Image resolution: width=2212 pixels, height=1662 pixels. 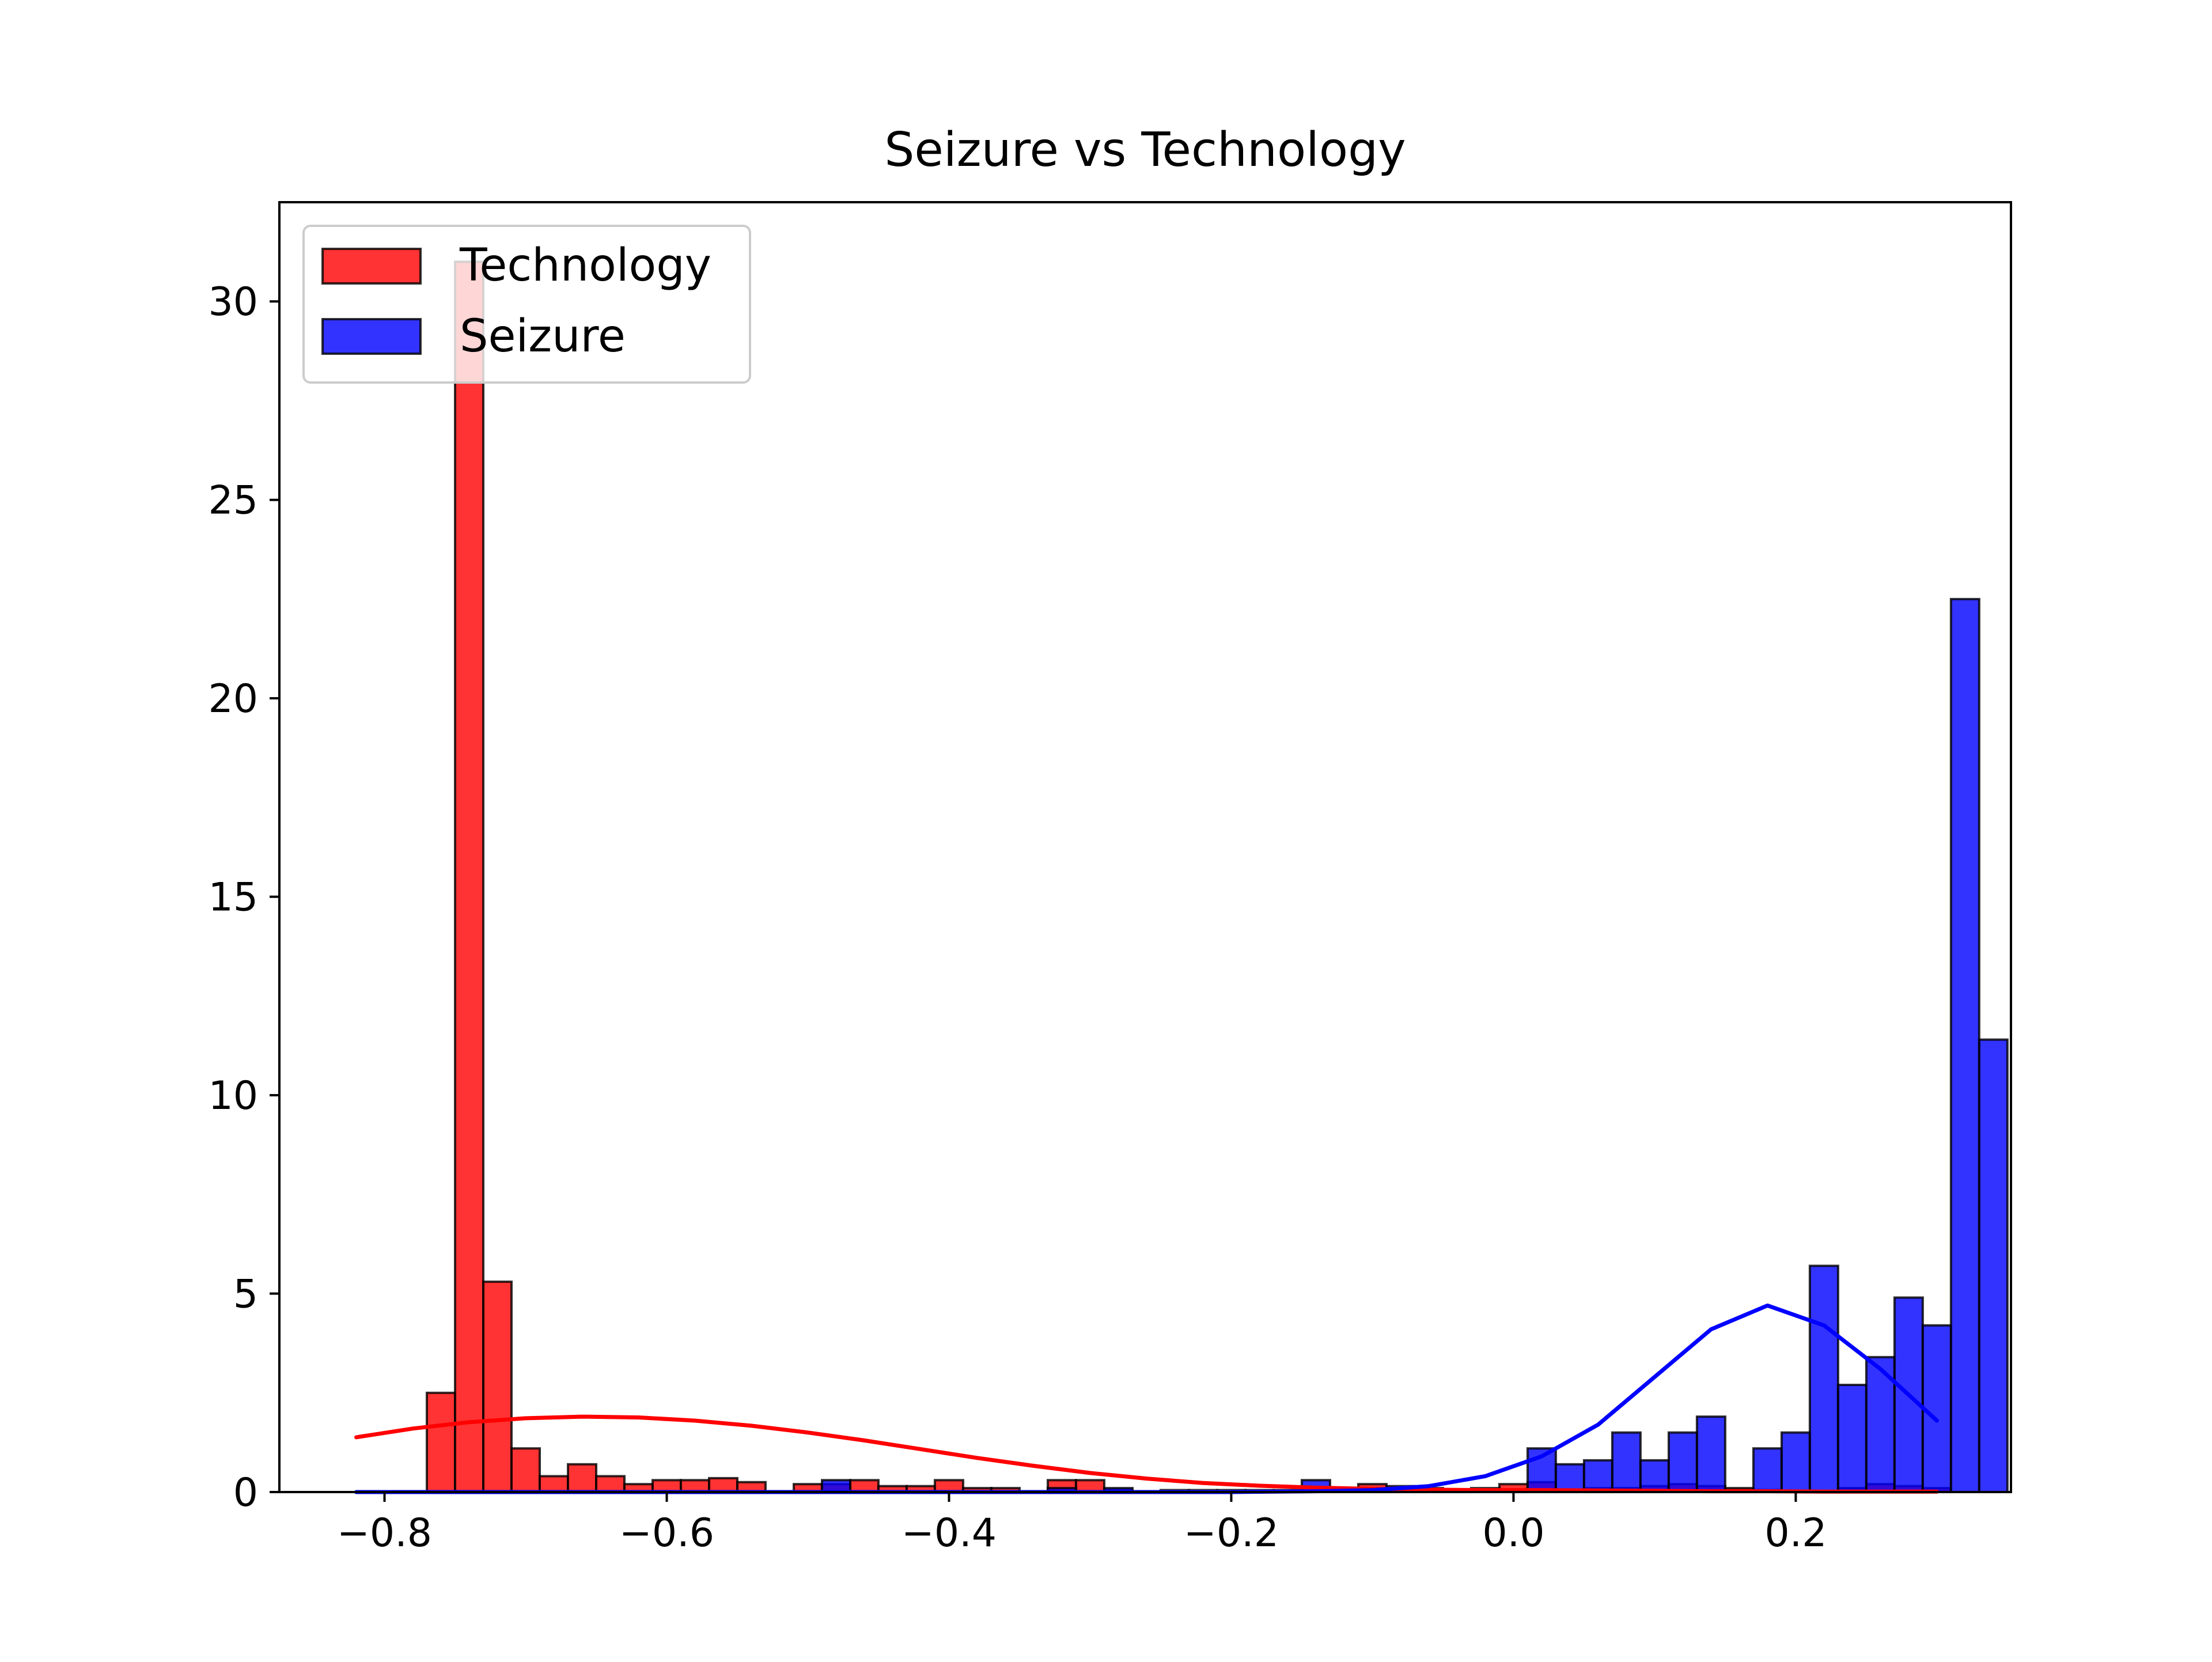 What do you see at coordinates (233, 699) in the screenshot?
I see `y-tick-label: 20` at bounding box center [233, 699].